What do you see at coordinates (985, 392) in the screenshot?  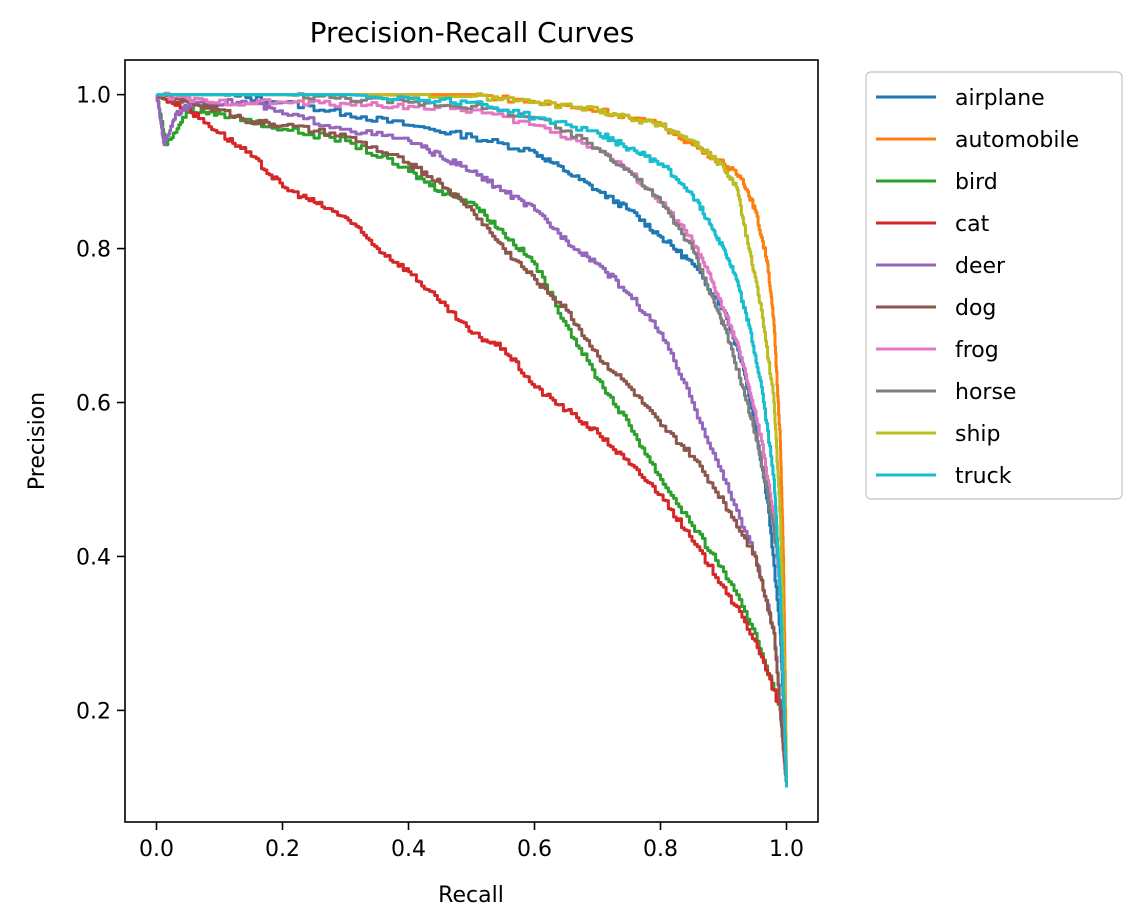 I see `legend-label-horse: horse` at bounding box center [985, 392].